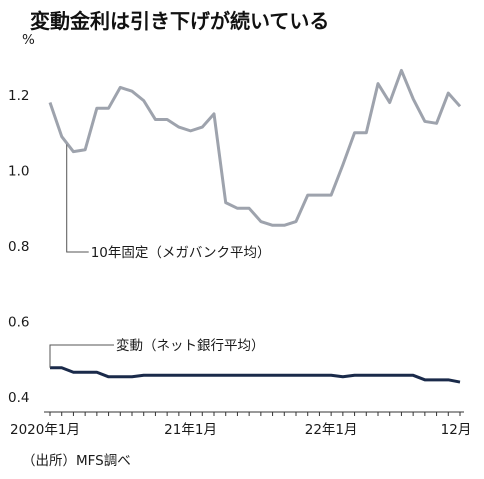 The width and height of the screenshot is (484, 479). I want to click on variable-rate-leader-line, so click(81, 356).